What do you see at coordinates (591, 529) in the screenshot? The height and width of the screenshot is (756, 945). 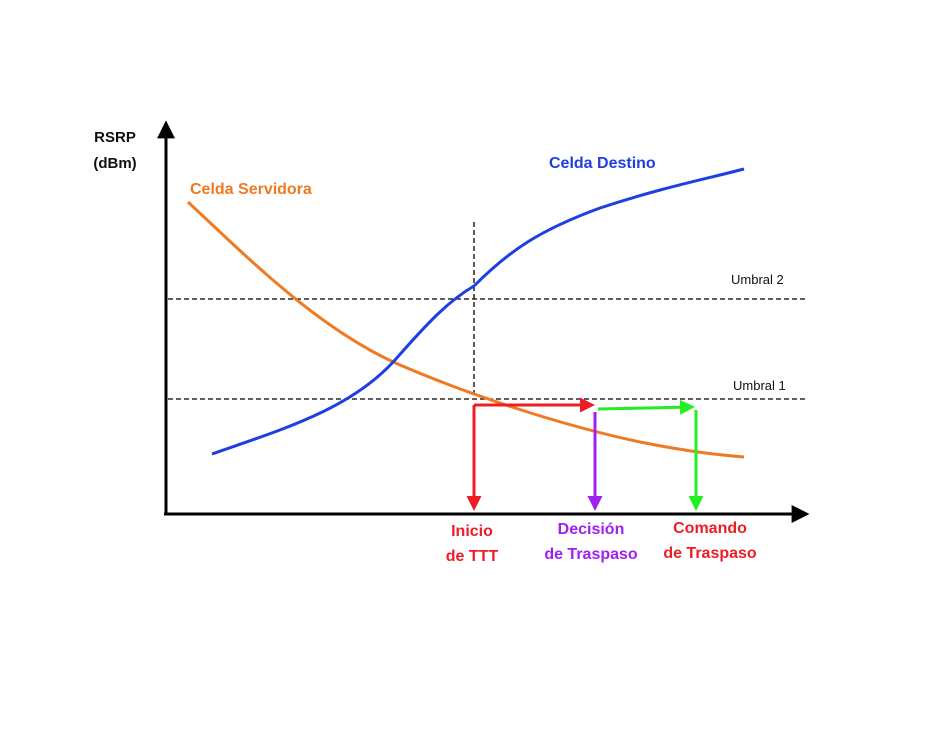 I see `decision-label-line1: Decisión` at bounding box center [591, 529].